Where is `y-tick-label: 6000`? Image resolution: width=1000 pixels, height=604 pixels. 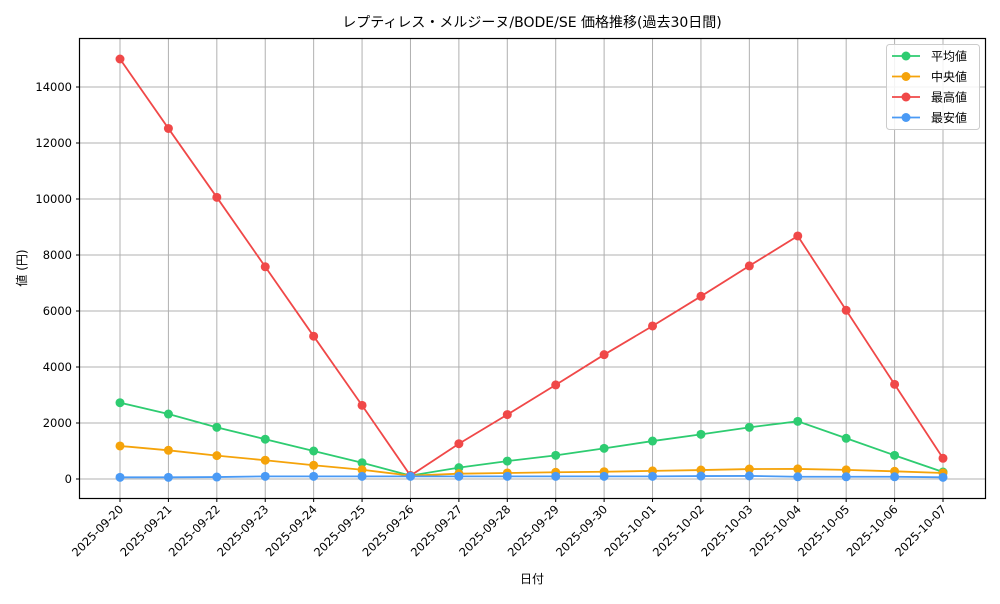 y-tick-label: 6000 is located at coordinates (57, 311).